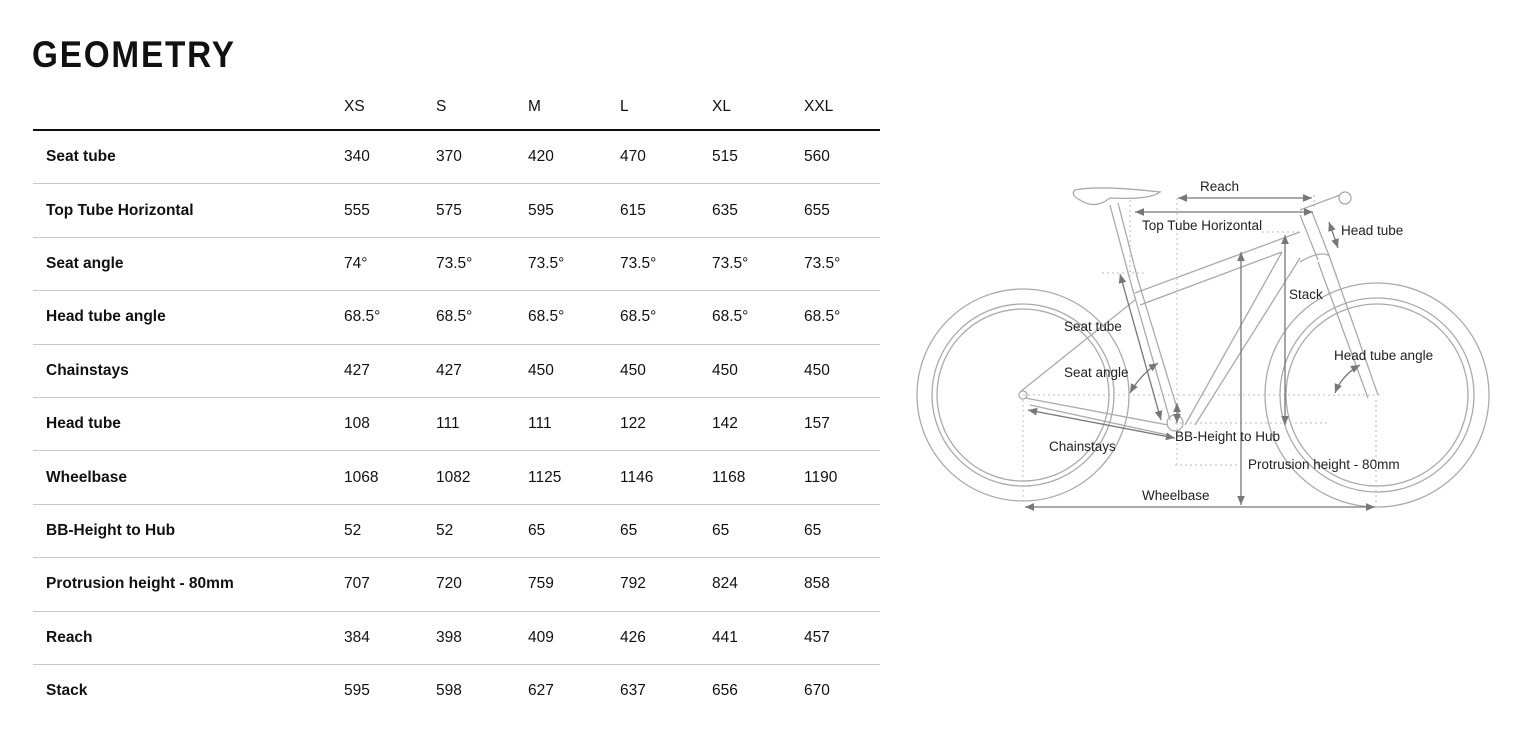 The width and height of the screenshot is (1539, 734). What do you see at coordinates (1093, 326) in the screenshot?
I see `label-seat-tube: Seat tube` at bounding box center [1093, 326].